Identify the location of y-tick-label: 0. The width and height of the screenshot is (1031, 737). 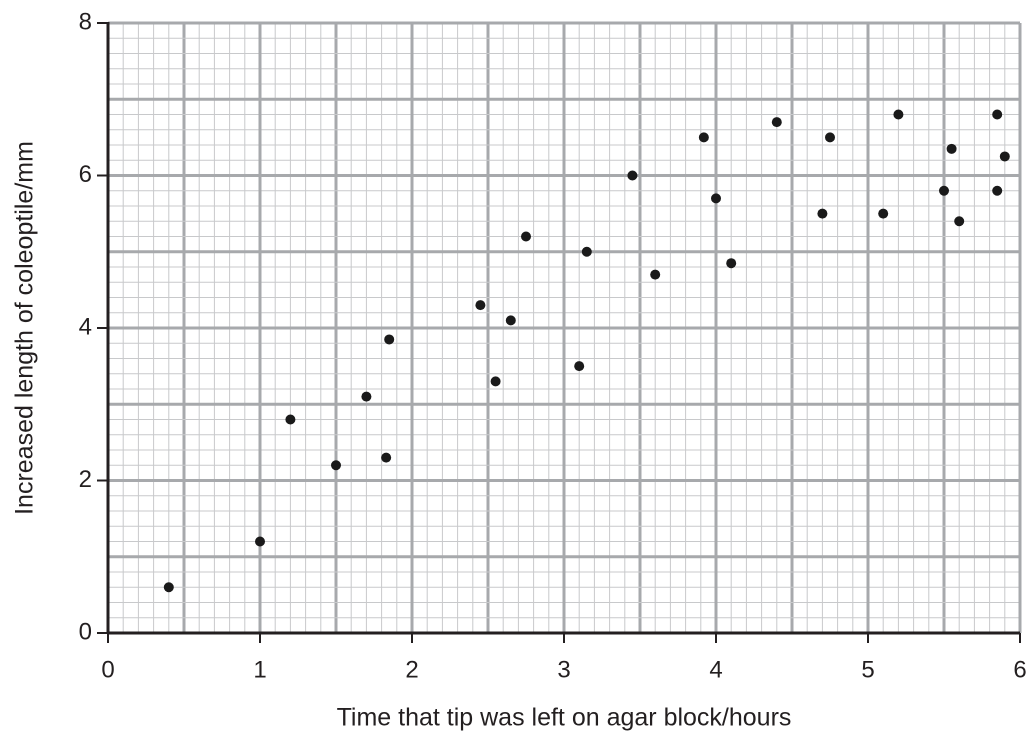
(85, 631).